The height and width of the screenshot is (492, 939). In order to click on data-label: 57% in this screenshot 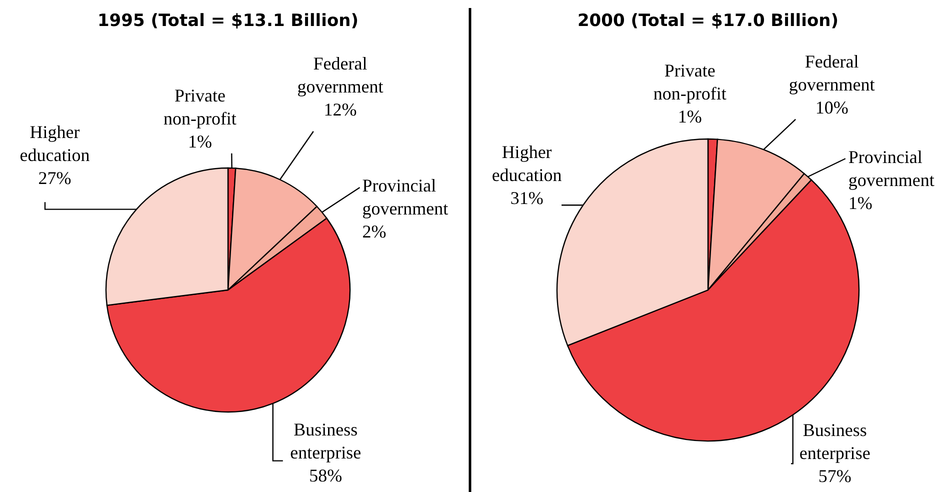, I will do `click(835, 476)`.